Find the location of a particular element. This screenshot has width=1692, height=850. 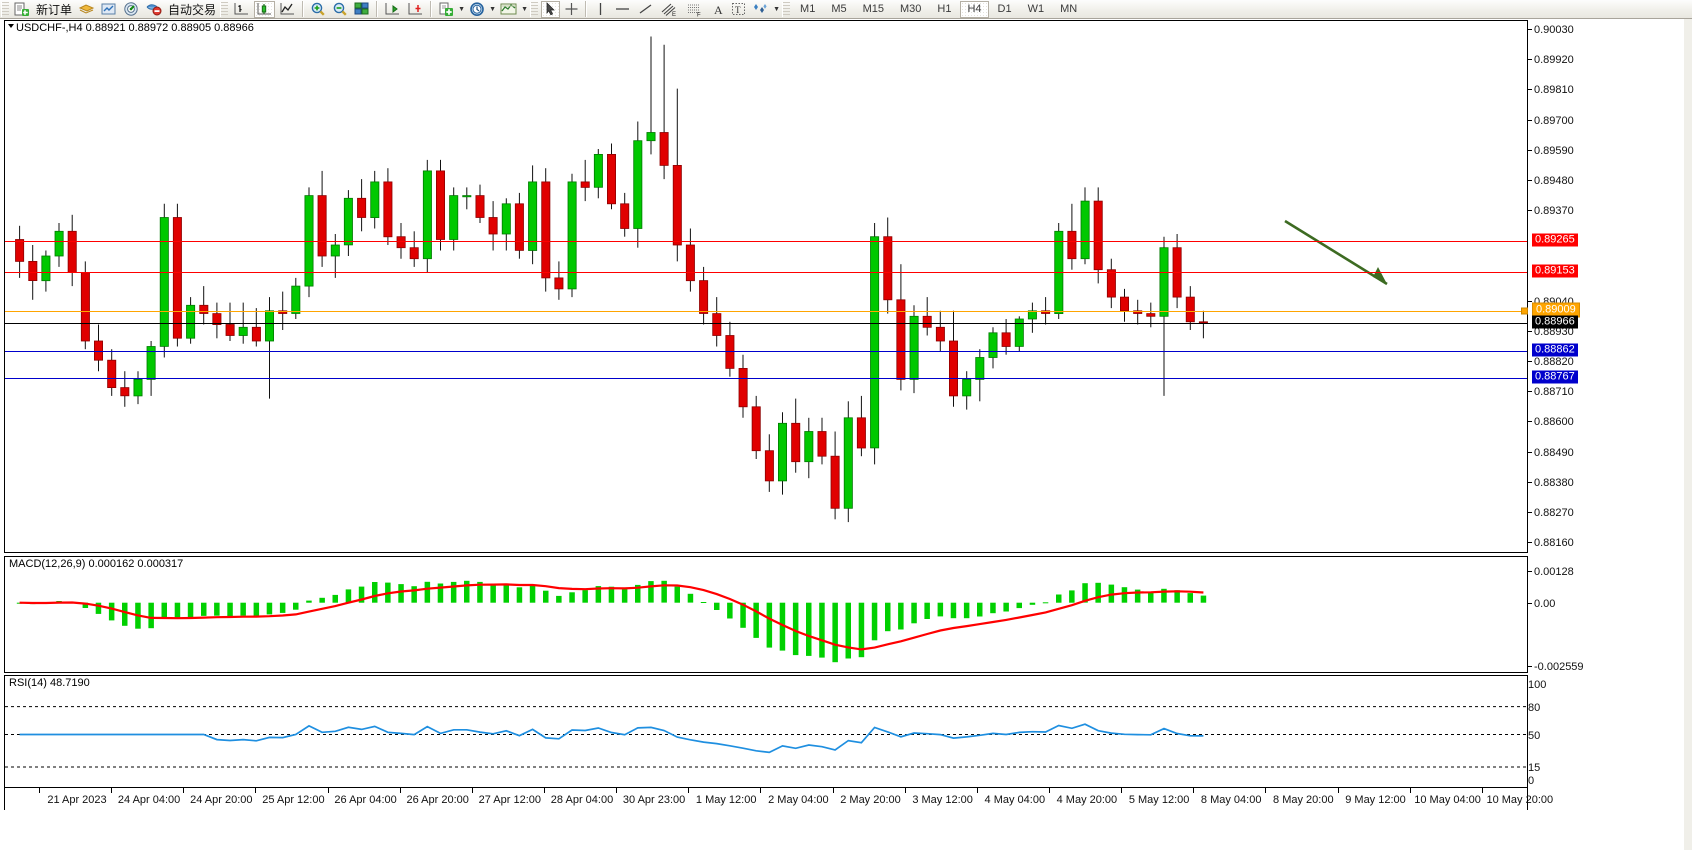

timeframe-h4: H4 is located at coordinates (974, 9).